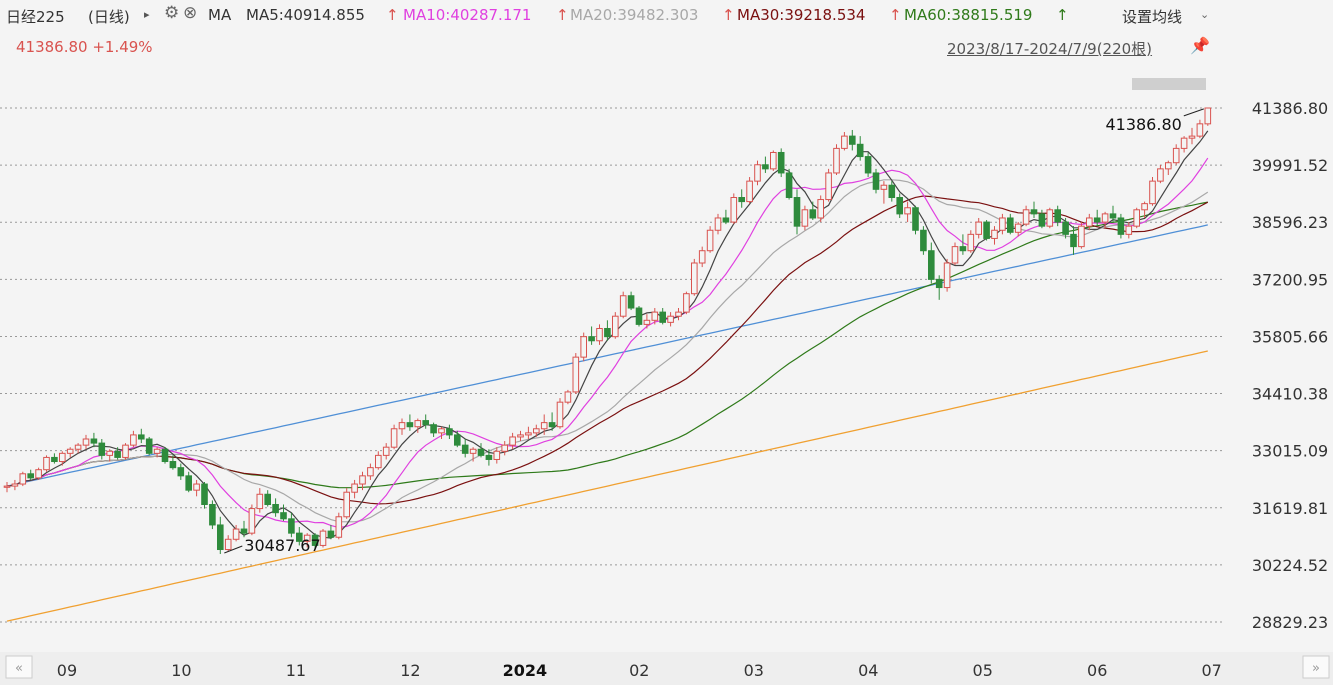  I want to click on play-triangle-icon: ▸, so click(147, 14).